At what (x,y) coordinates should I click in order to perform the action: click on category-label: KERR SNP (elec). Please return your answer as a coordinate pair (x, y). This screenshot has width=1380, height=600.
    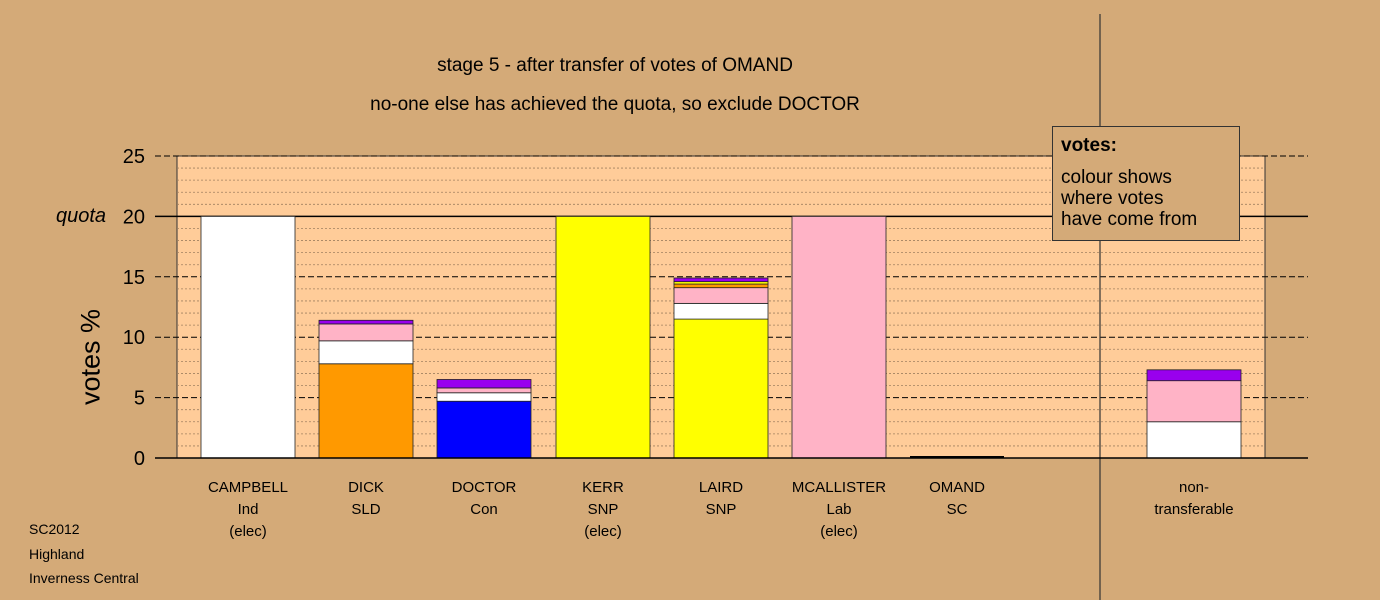
    Looking at the image, I should click on (603, 510).